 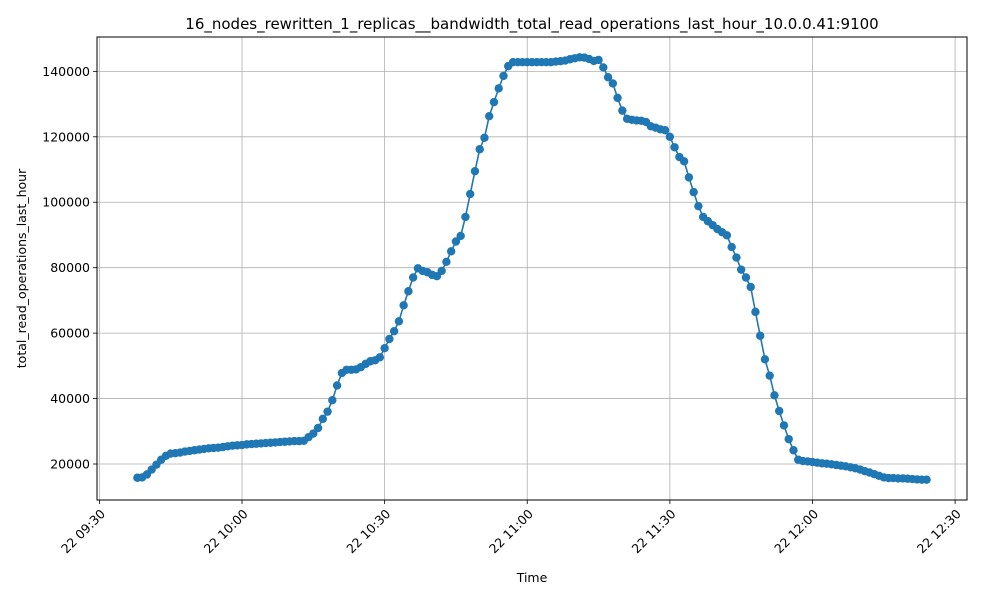 I want to click on x-axis-label: Time, so click(x=532, y=577).